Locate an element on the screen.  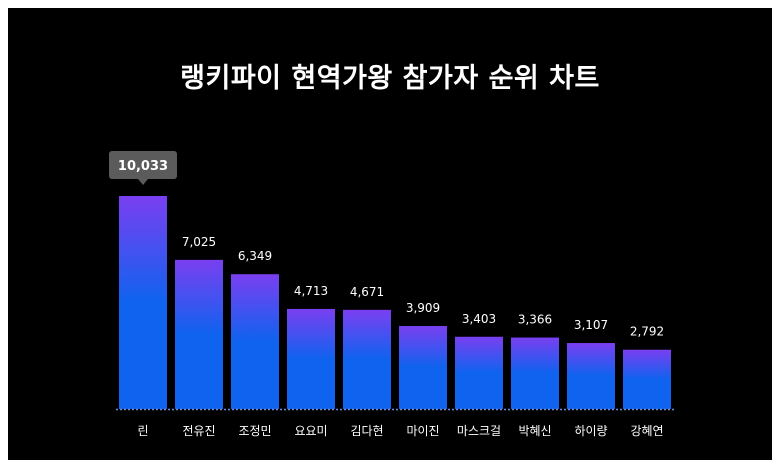
x-tick-label: 린 is located at coordinates (142, 431).